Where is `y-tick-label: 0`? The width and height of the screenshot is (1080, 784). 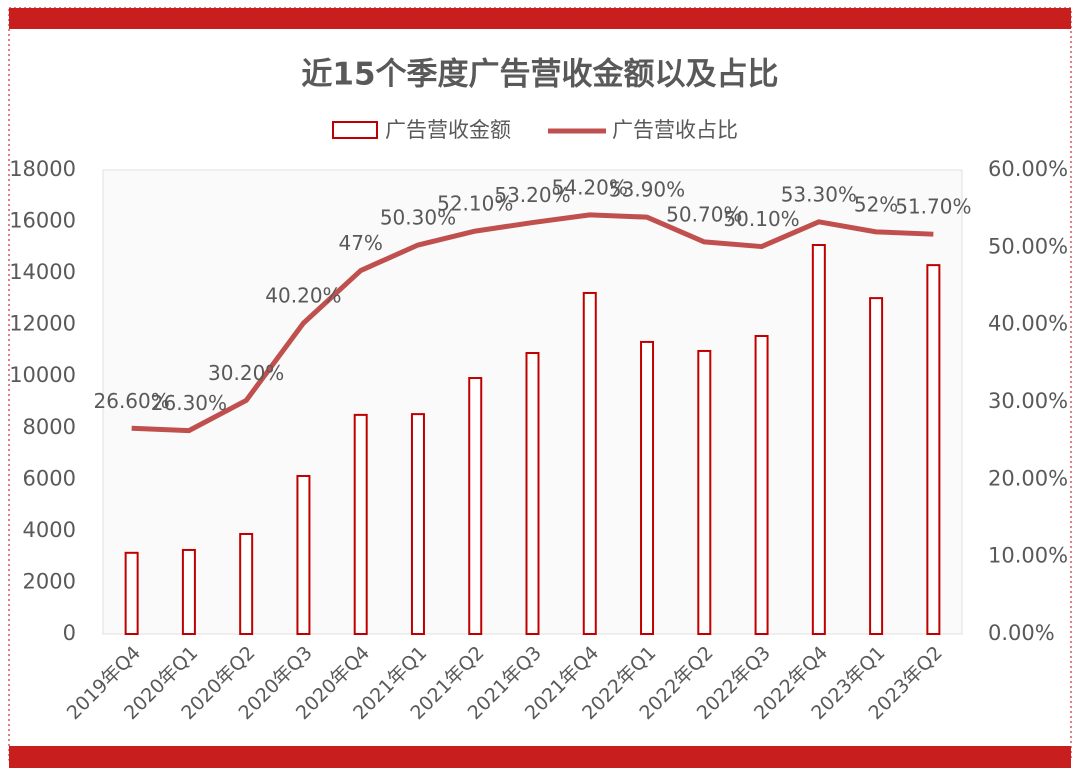 y-tick-label: 0 is located at coordinates (69, 633).